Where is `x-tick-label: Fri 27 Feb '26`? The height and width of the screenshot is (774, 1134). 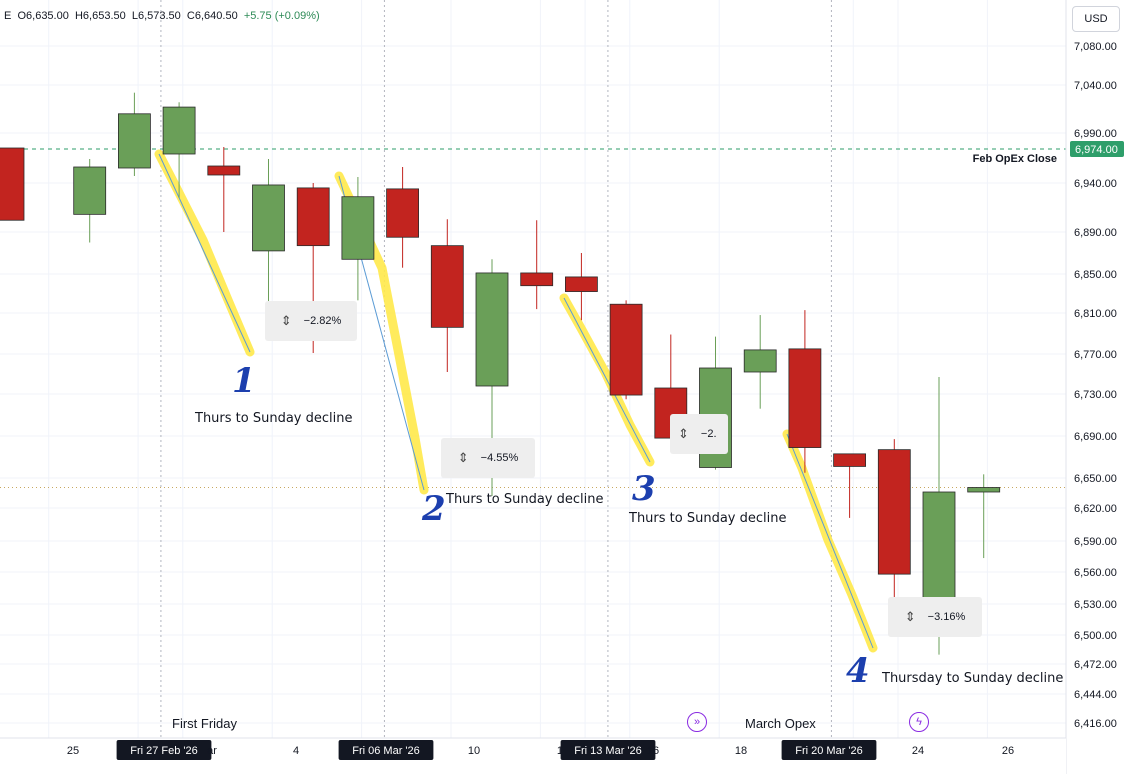 x-tick-label: Fri 27 Feb '26 is located at coordinates (164, 751).